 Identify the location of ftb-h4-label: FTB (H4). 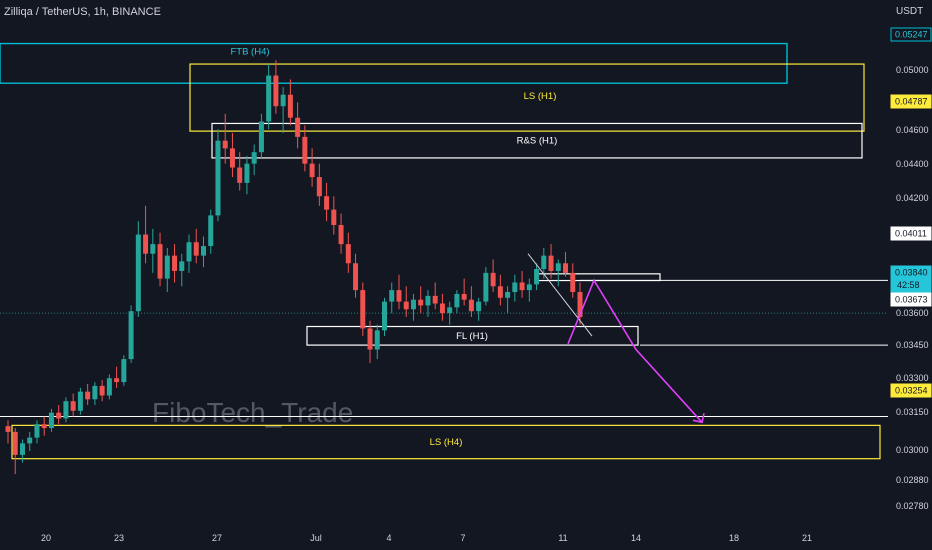
(249, 51).